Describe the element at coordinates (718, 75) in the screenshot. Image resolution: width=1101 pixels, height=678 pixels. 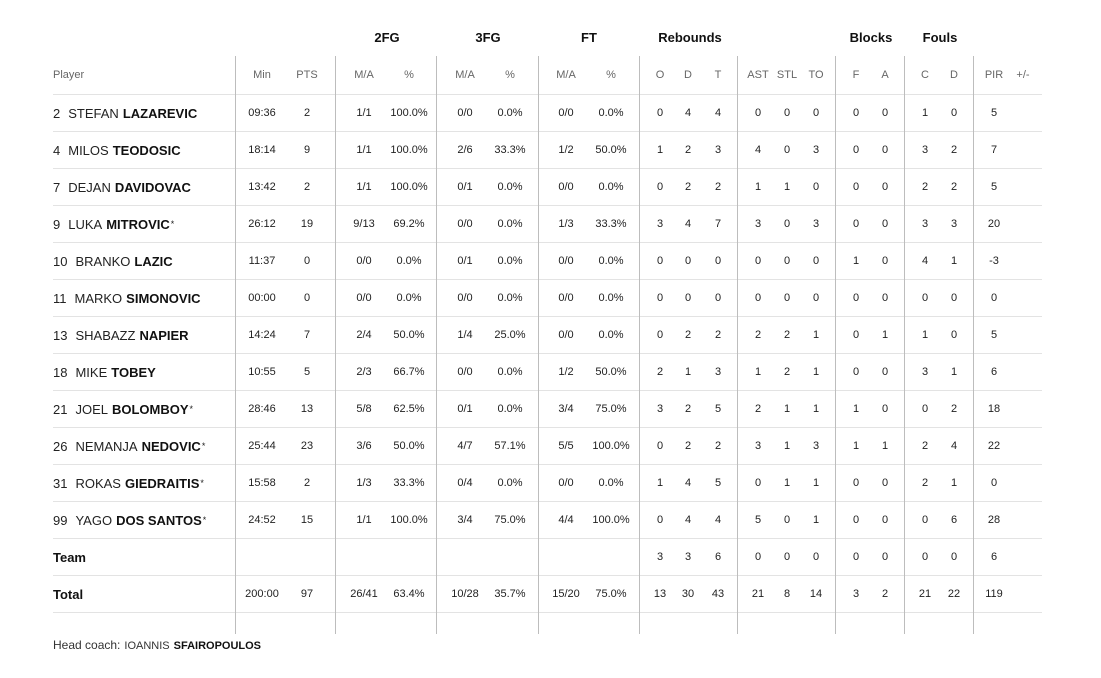
I see `column-header-total-rebounds: T` at that location.